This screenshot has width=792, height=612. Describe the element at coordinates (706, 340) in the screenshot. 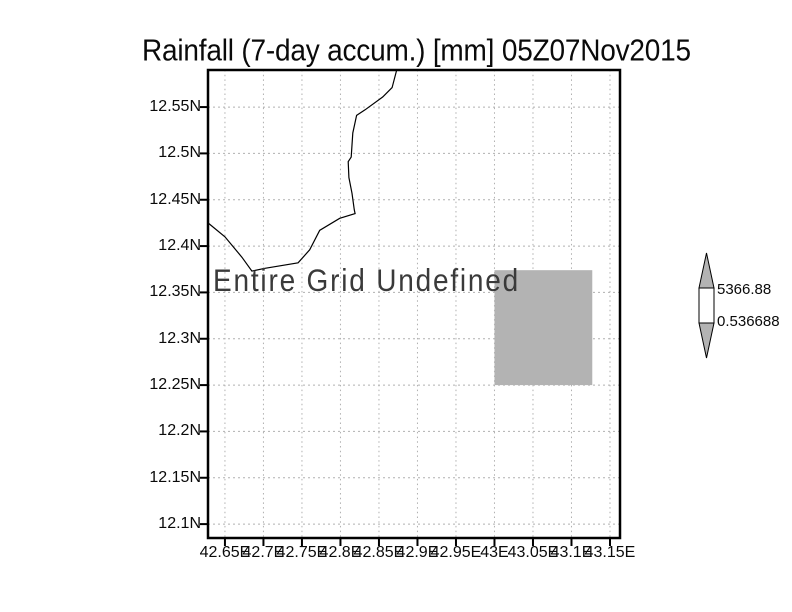

I see `colorbar-bottom-arrow` at that location.